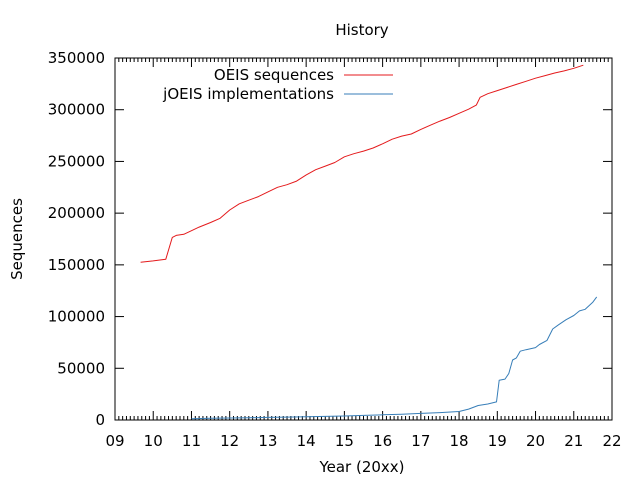 Image resolution: width=640 pixels, height=480 pixels. What do you see at coordinates (611, 441) in the screenshot?
I see `x-tick-label: 22` at bounding box center [611, 441].